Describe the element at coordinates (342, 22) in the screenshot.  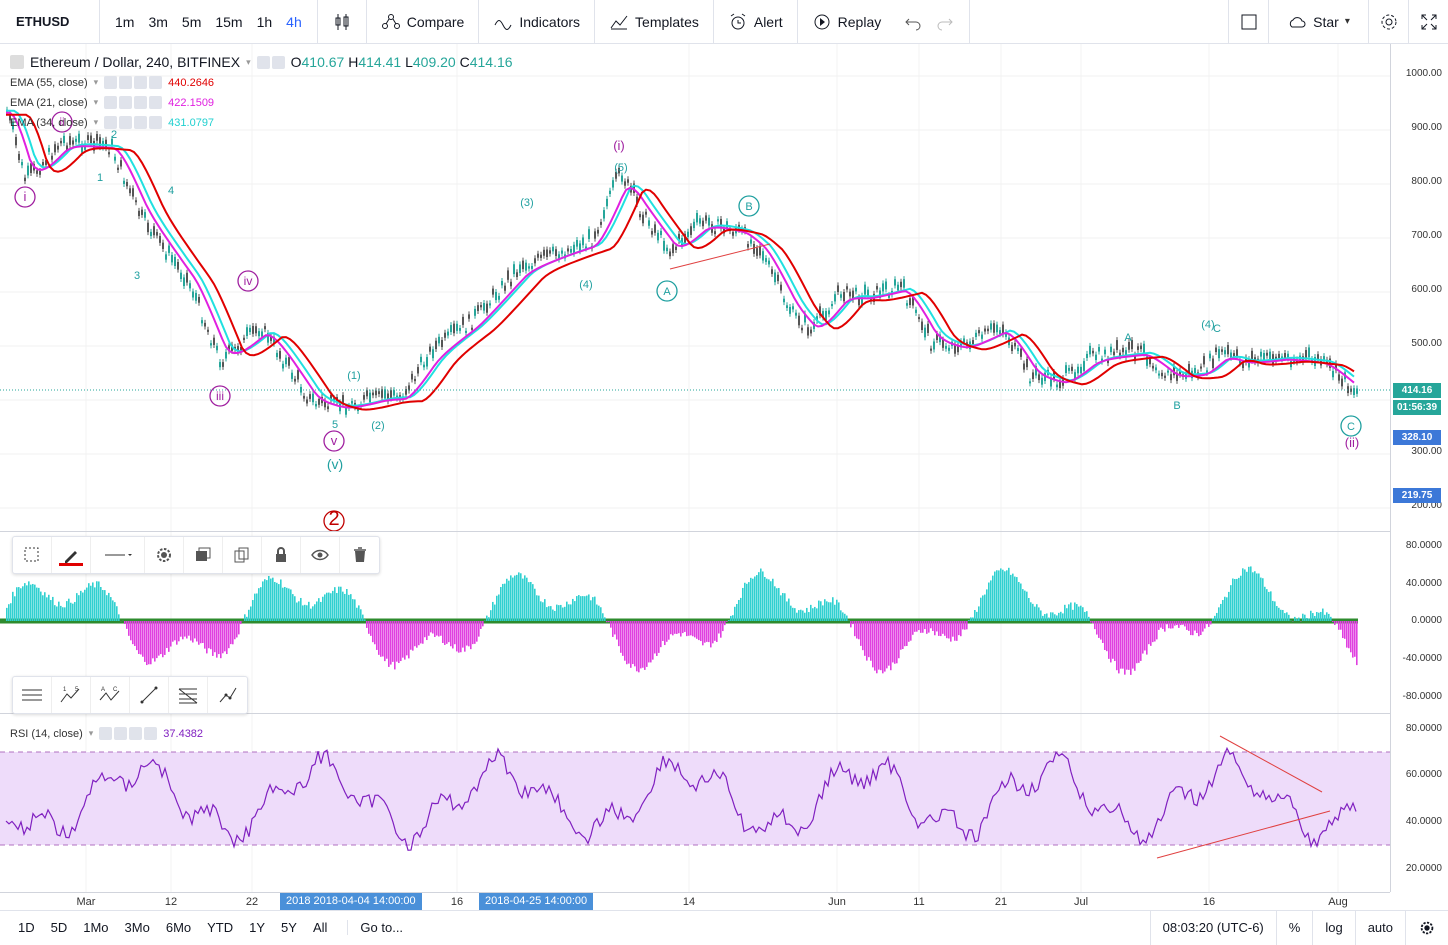
I see `candles-button` at that location.